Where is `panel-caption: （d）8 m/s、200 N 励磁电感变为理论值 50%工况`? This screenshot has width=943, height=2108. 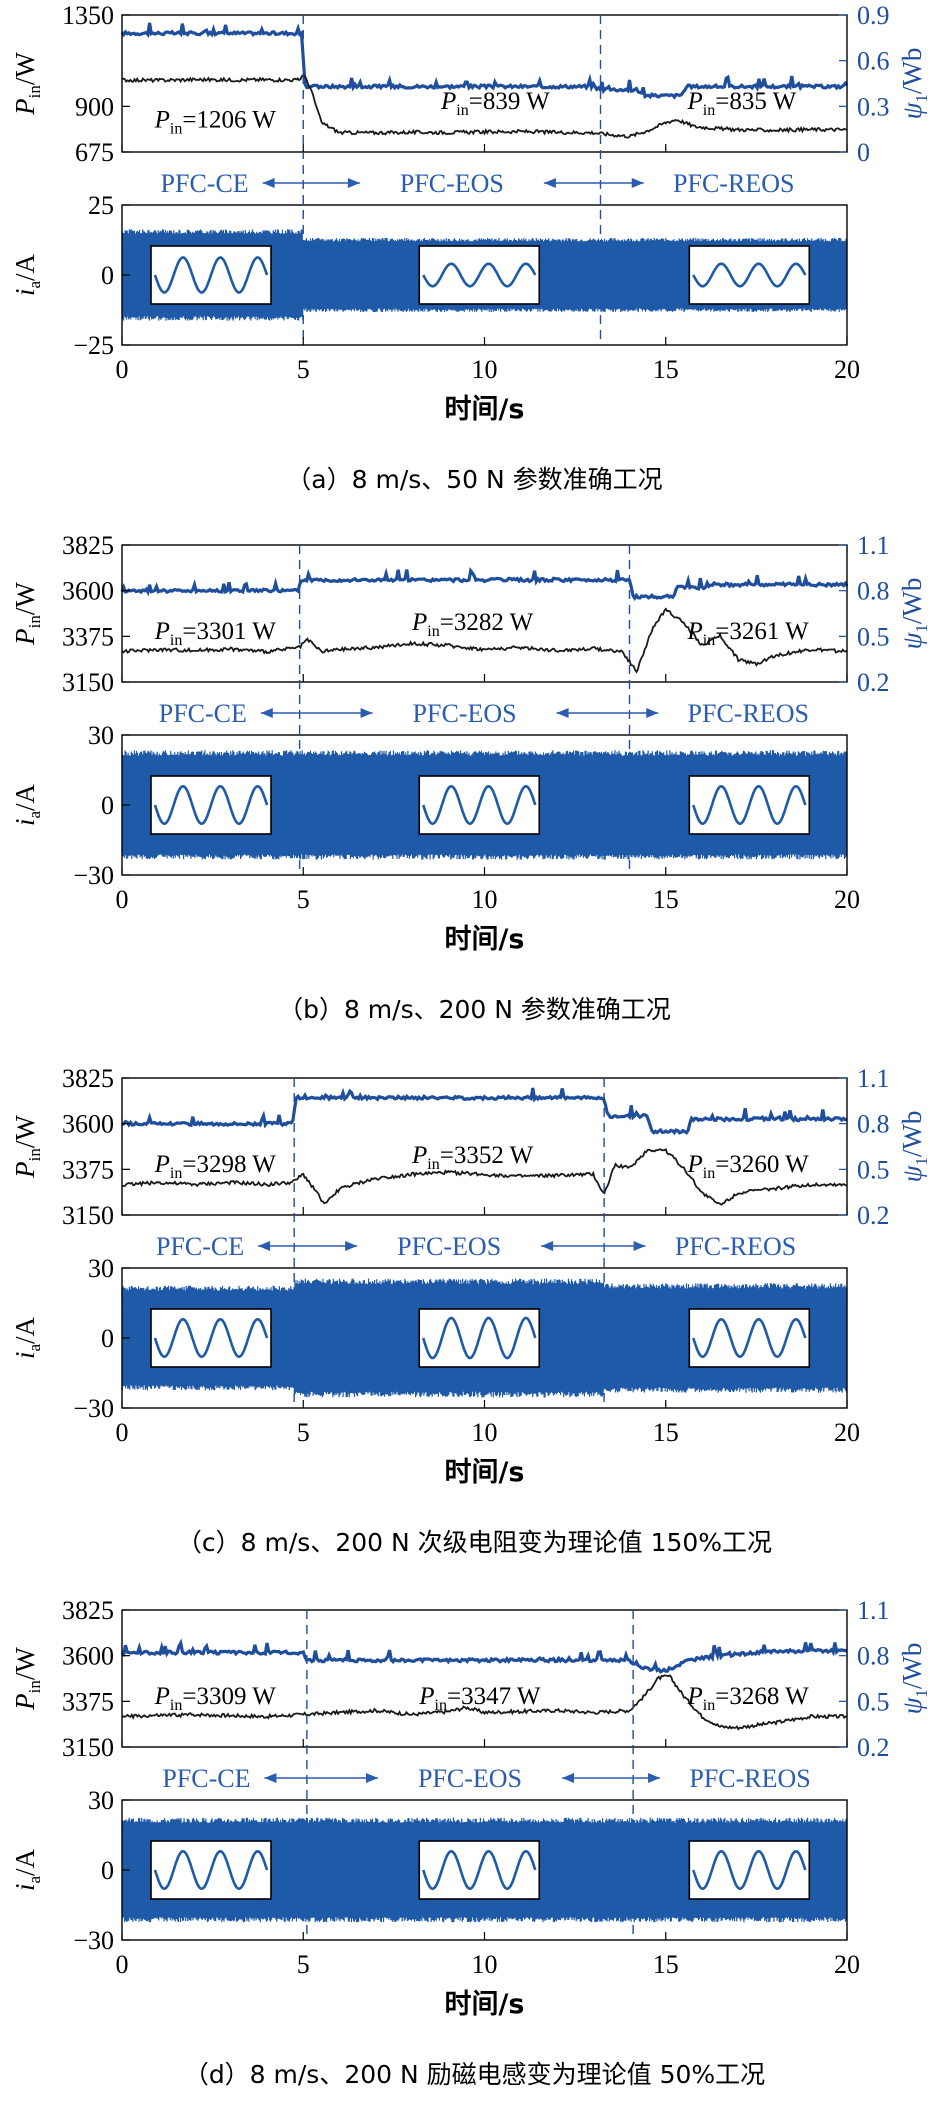 panel-caption: （d）8 m/s、200 N 励磁电感变为理论值 50%工况 is located at coordinates (474, 2074).